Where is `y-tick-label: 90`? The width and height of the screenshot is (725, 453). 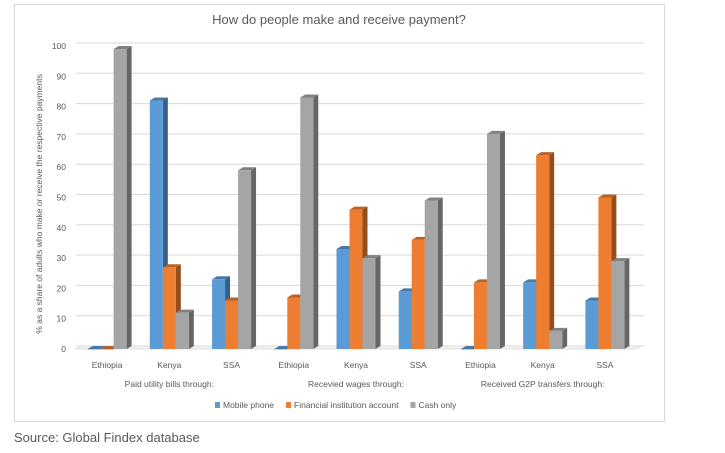 y-tick-label: 90 is located at coordinates (62, 76).